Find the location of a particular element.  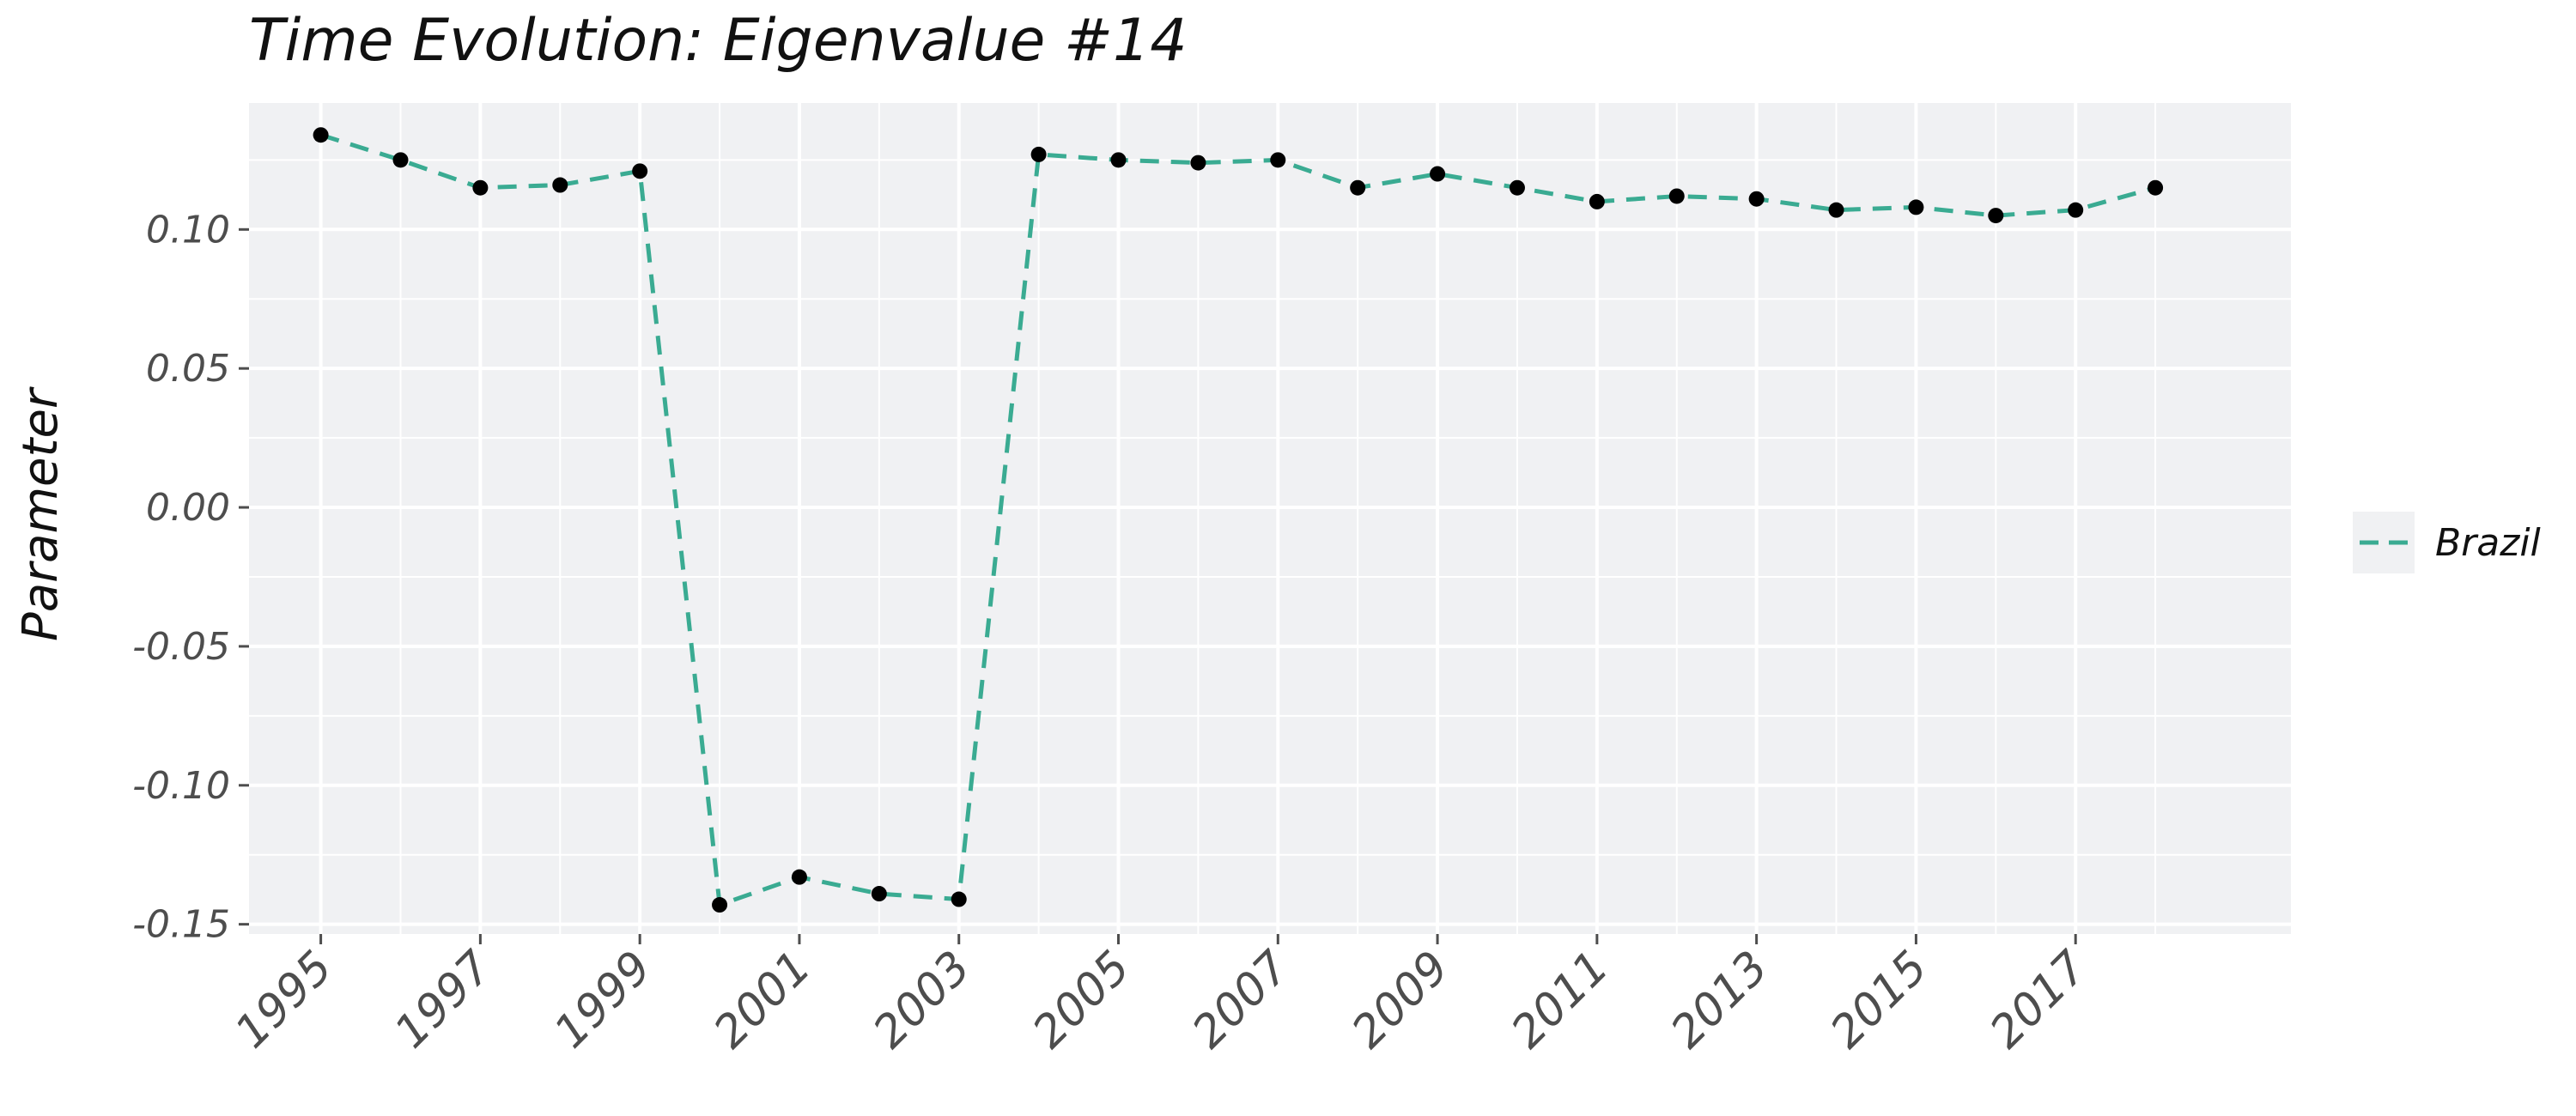

chart-title: Time Evolution: Eigenvalue #14 is located at coordinates (718, 41).